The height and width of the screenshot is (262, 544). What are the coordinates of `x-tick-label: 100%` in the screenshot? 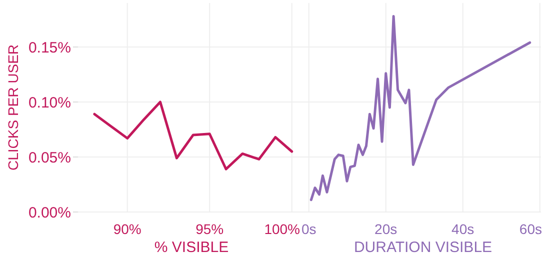 It's located at (282, 229).